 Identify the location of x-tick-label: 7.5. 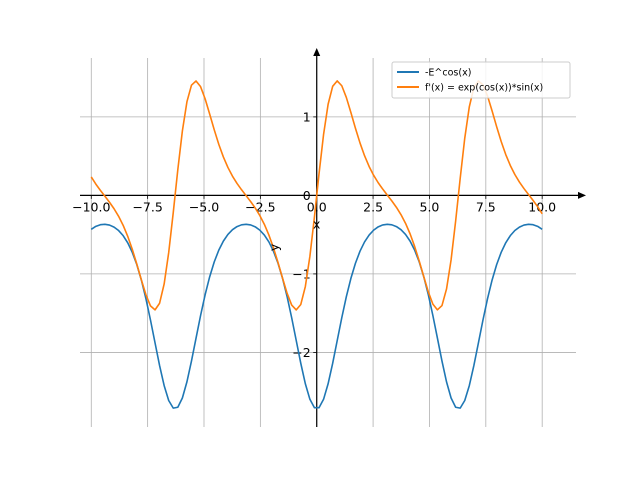
(486, 206).